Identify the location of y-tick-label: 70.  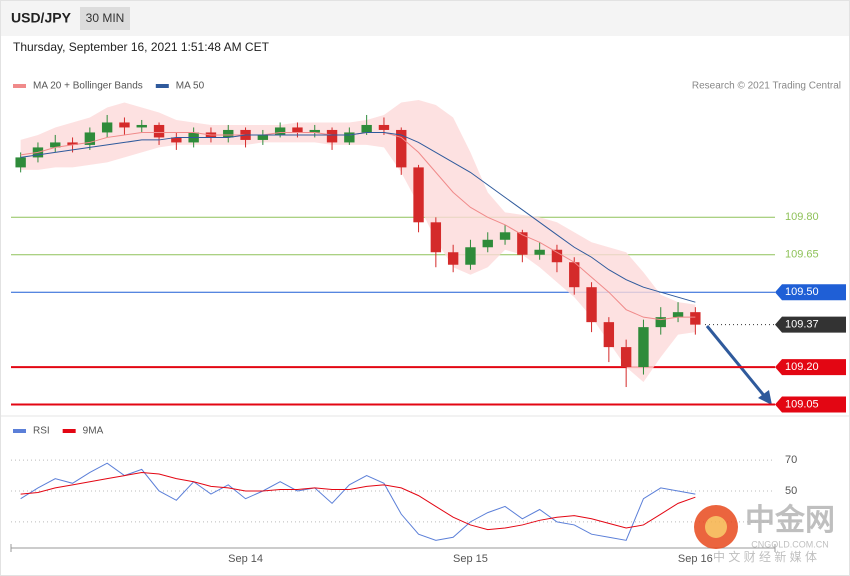
(791, 460).